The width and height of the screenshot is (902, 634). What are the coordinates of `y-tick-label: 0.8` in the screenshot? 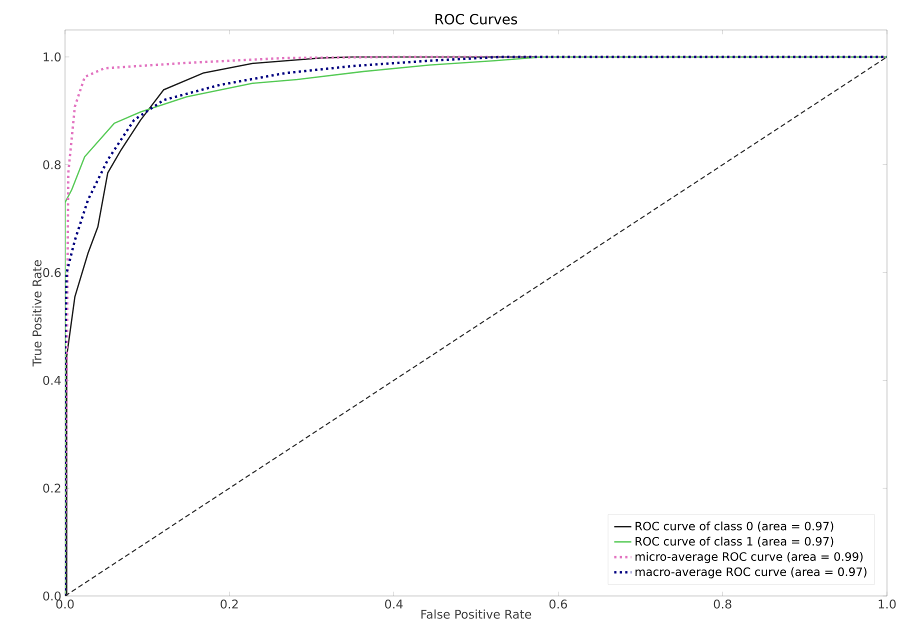 It's located at (52, 165).